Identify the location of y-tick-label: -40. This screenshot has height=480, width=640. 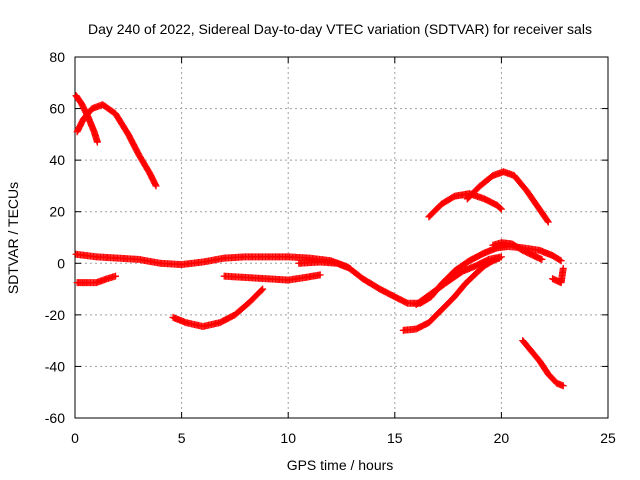
(55, 366).